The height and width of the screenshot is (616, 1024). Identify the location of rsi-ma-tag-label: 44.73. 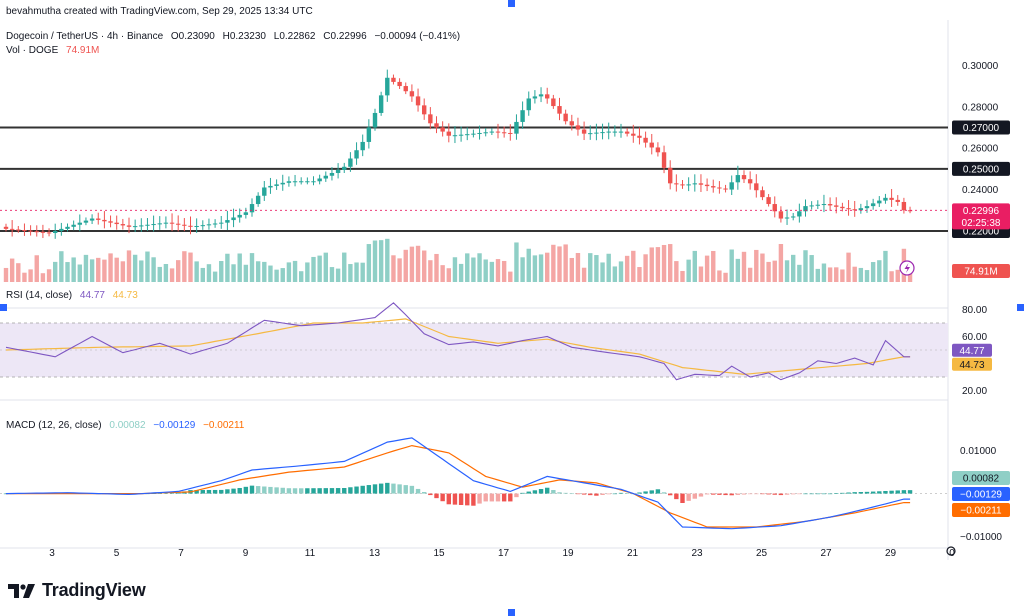
(971, 365).